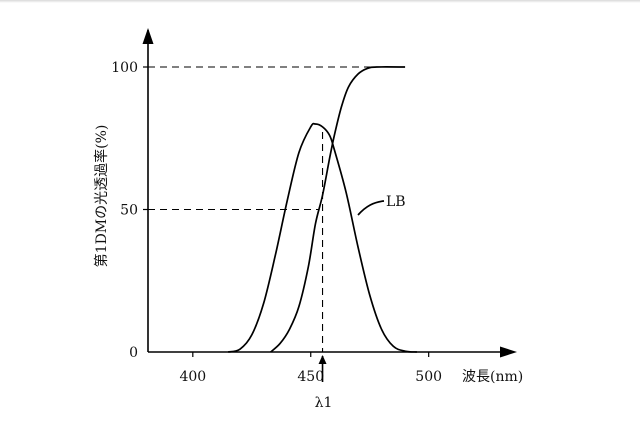  I want to click on x-axis-arrow-icon, so click(508, 352).